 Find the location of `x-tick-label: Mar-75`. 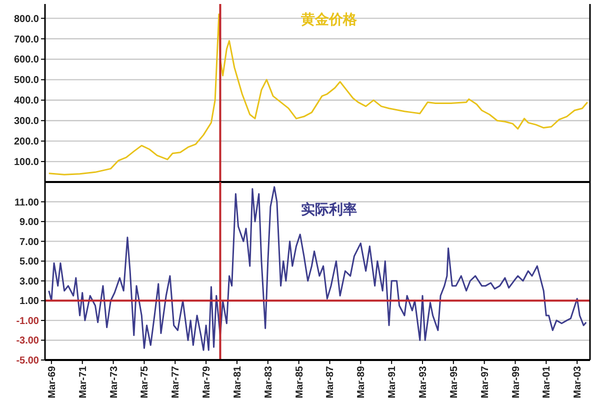

x-tick-label: Mar-75 is located at coordinates (145, 382).